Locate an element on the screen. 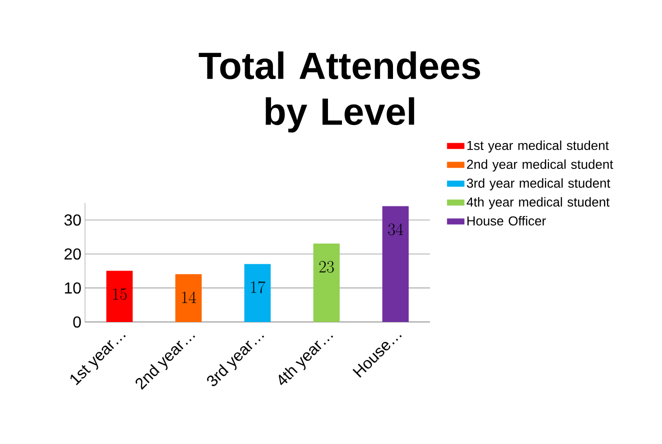 This screenshot has width=662, height=444. data-label: 34 is located at coordinates (396, 229).